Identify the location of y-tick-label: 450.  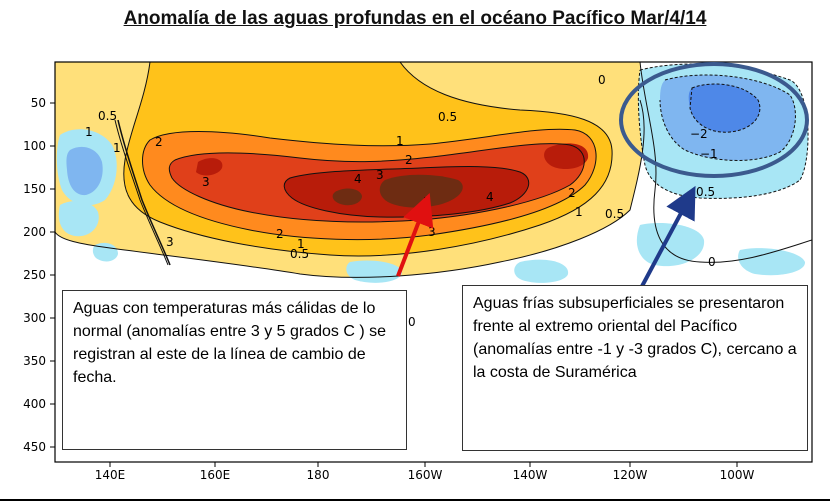
(34, 447).